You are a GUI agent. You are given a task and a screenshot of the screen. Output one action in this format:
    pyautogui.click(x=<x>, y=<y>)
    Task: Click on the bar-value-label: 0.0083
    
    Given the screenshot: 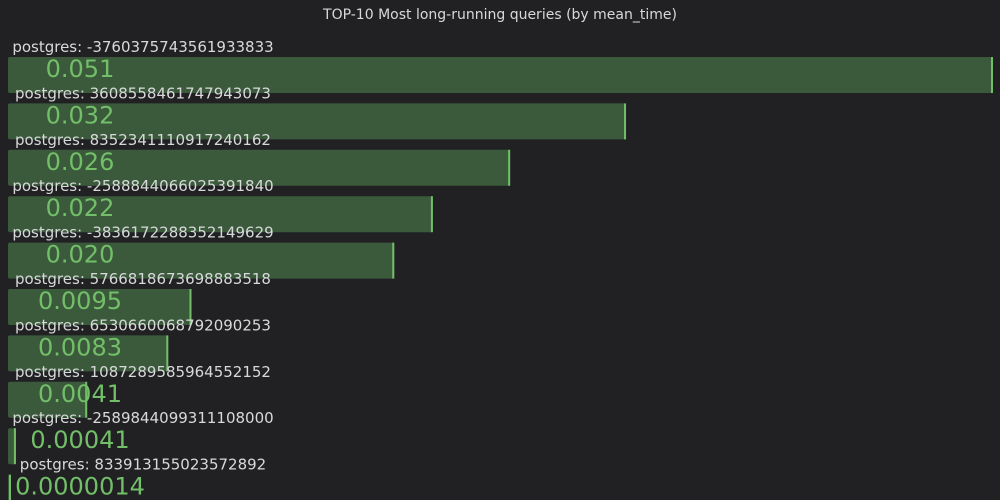 What is the action you would take?
    pyautogui.click(x=80, y=347)
    